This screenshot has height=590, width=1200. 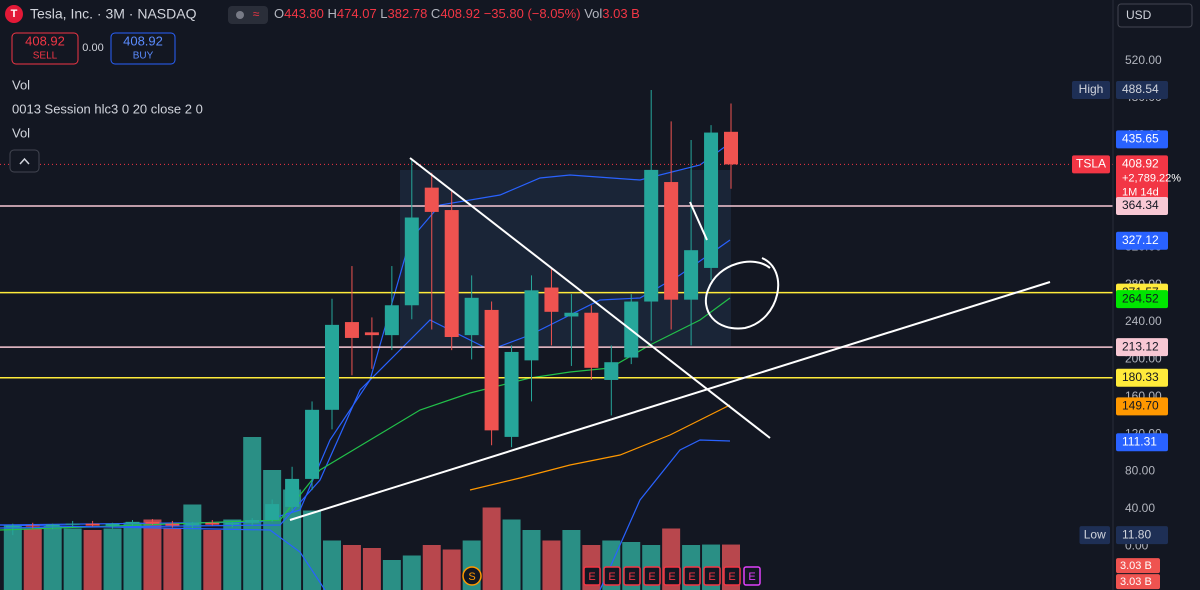 I want to click on price-label: 11.80, so click(x=1136, y=534).